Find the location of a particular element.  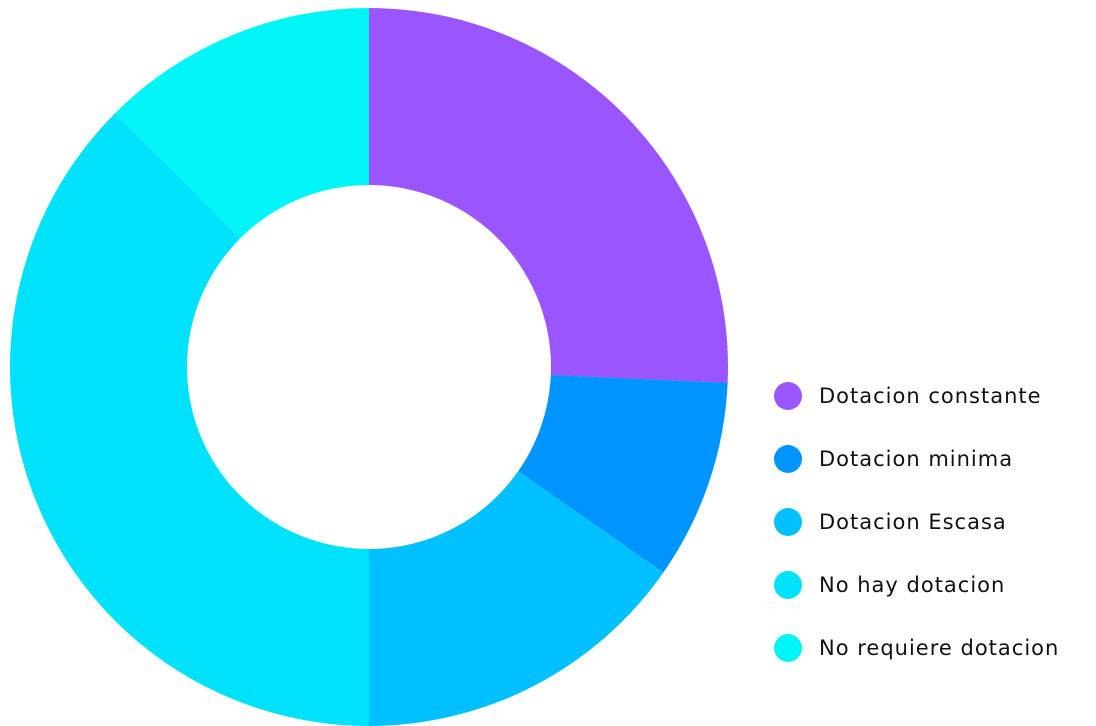

legend-swatch-dotacion-escasa is located at coordinates (788, 521).